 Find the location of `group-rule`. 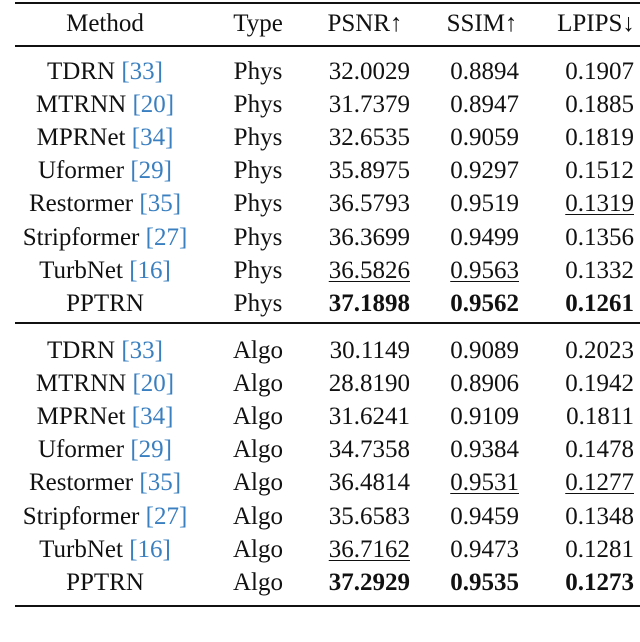

group-rule is located at coordinates (327, 323).